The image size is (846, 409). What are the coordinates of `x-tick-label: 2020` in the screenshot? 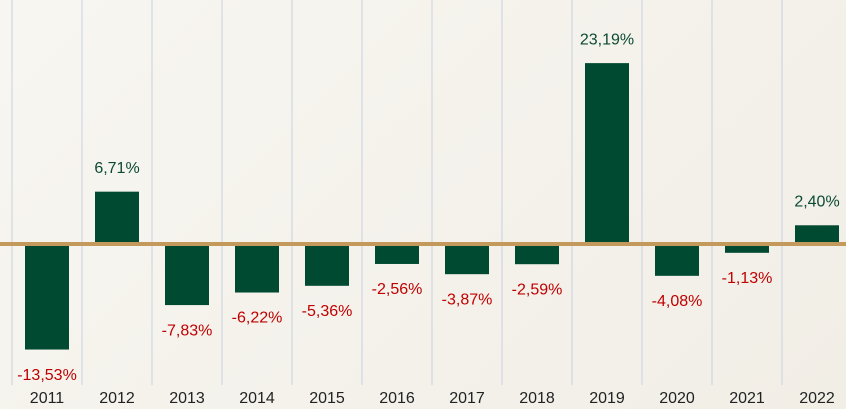 It's located at (677, 398).